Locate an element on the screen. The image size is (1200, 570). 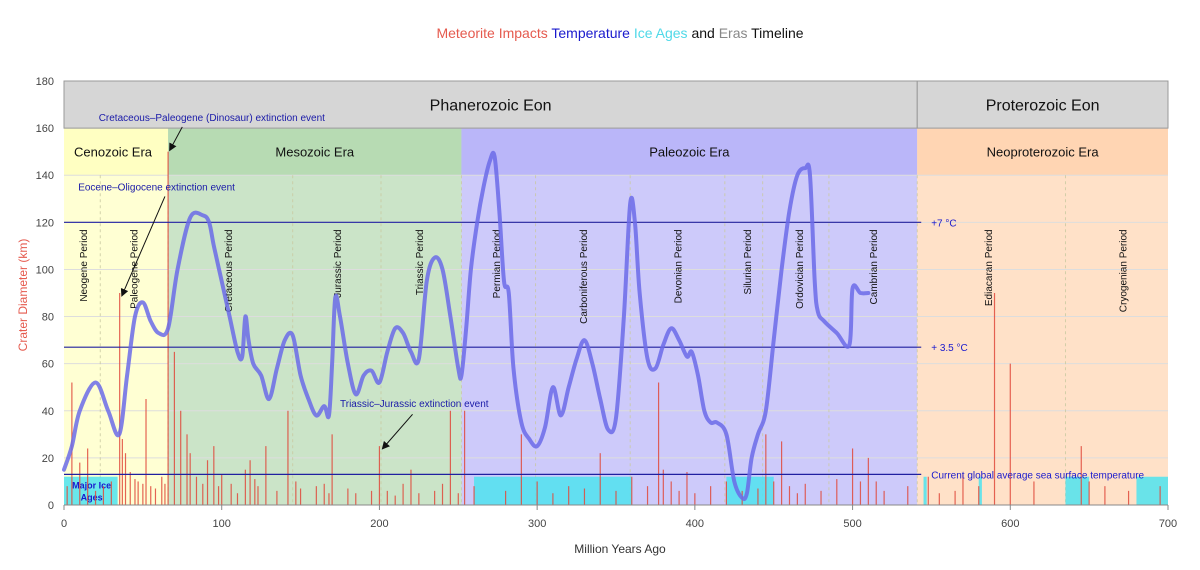
x-tick-label: 600 is located at coordinates (1010, 524).